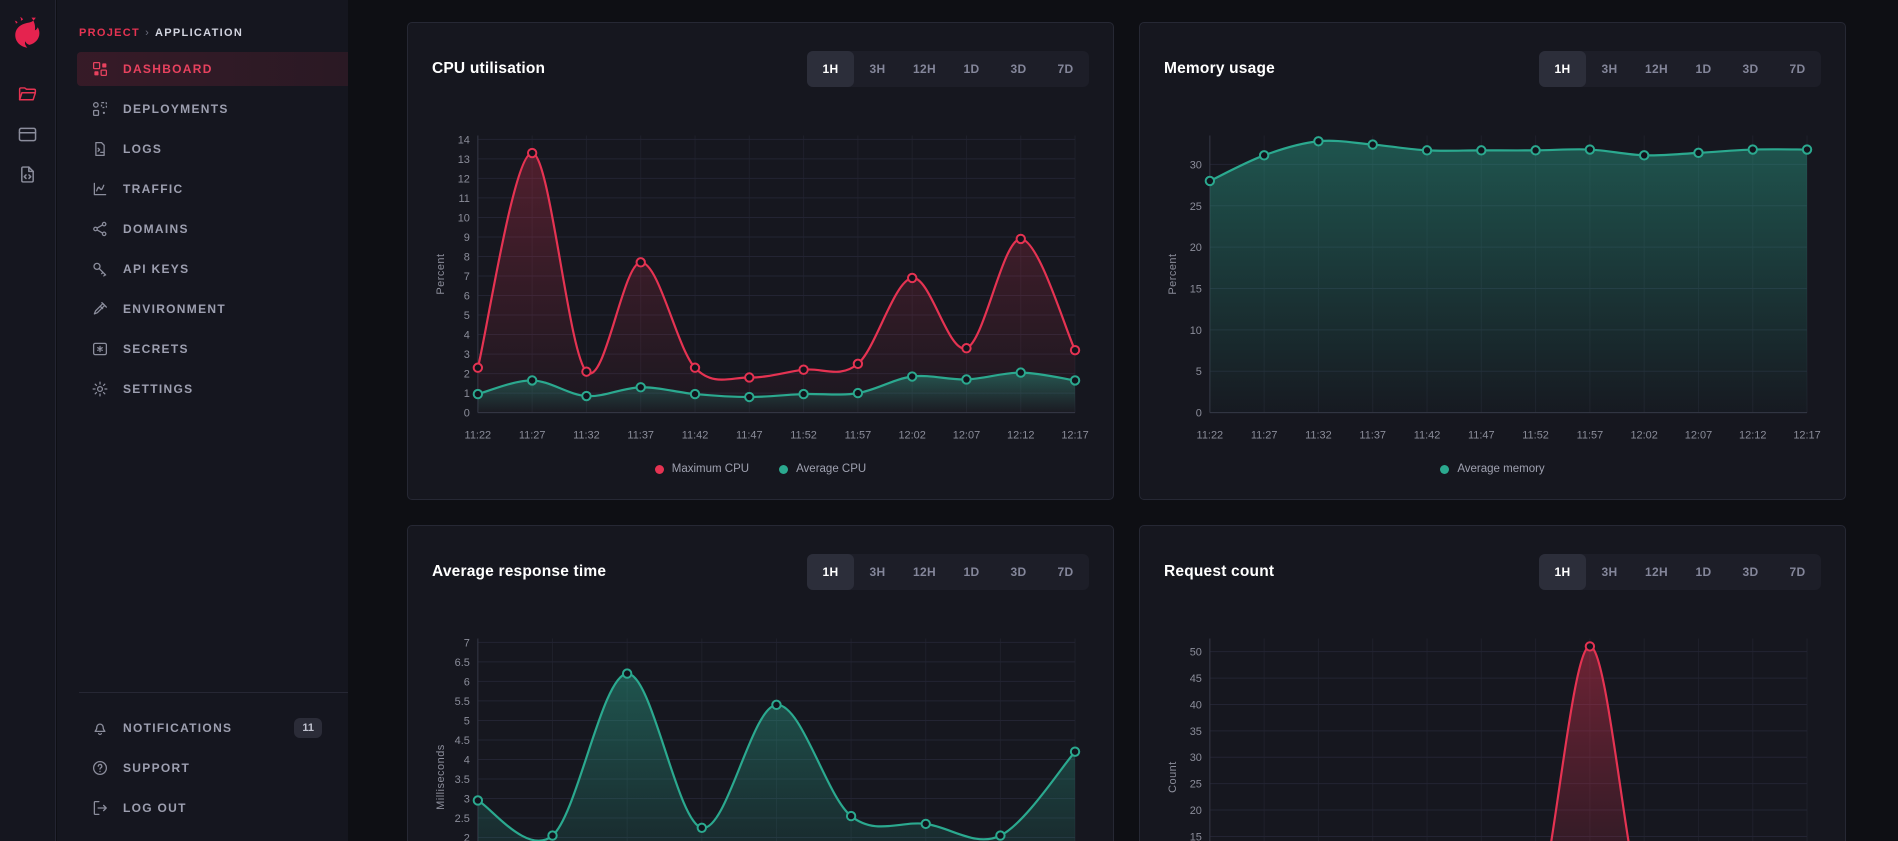 This screenshot has height=841, width=1898. What do you see at coordinates (519, 571) in the screenshot?
I see `card-title: Average response time` at bounding box center [519, 571].